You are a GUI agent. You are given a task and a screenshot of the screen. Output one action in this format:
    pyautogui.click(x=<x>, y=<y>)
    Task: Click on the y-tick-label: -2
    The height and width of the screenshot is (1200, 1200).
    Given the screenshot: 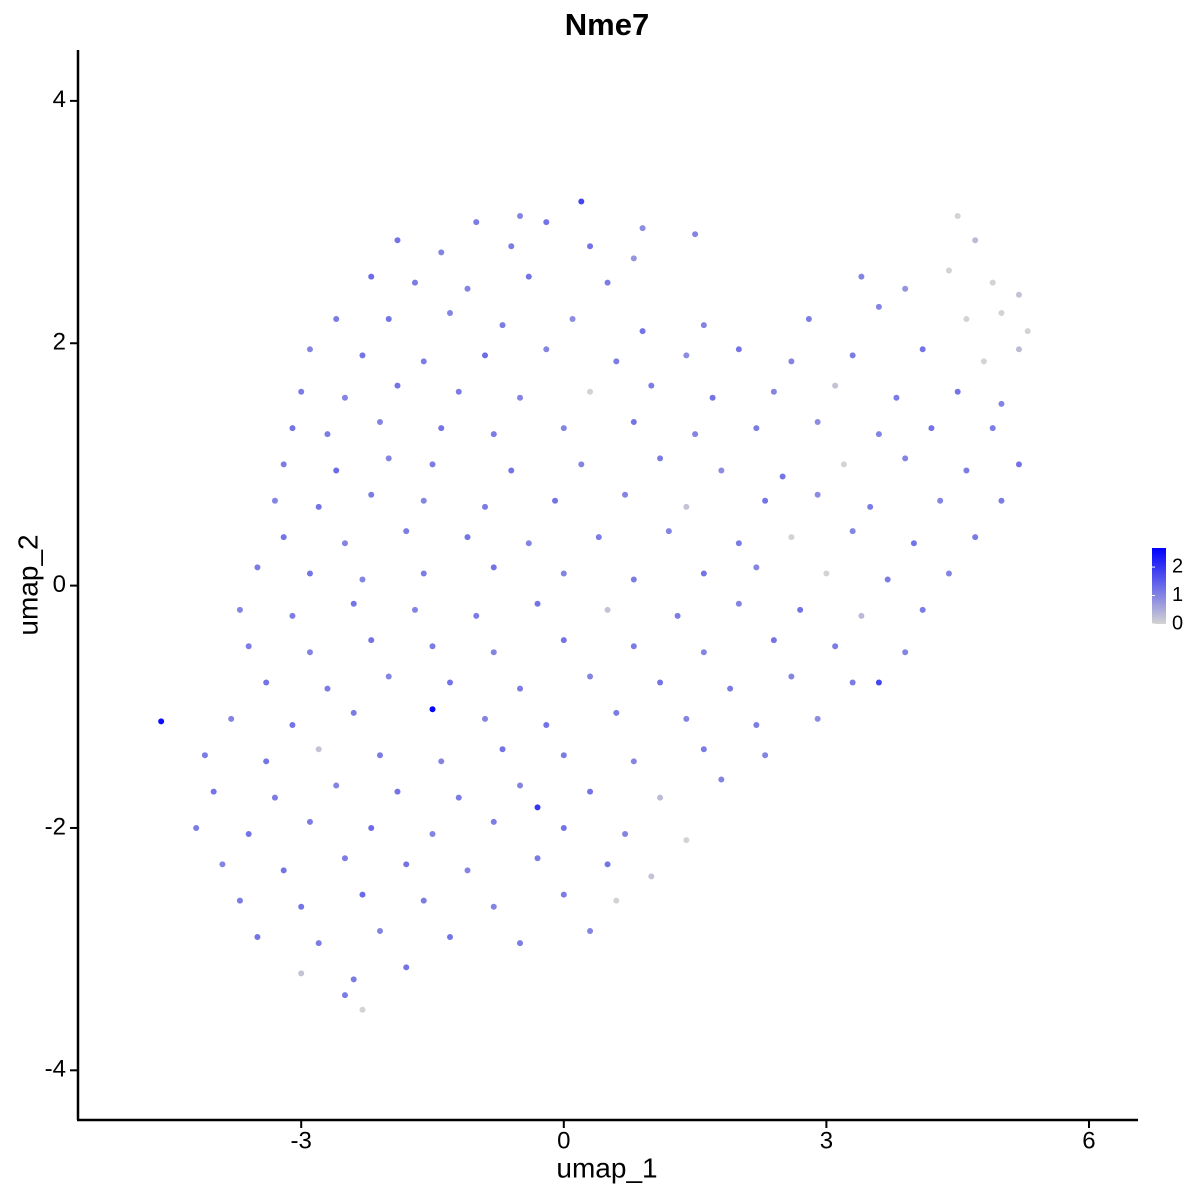 What is the action you would take?
    pyautogui.click(x=55, y=826)
    